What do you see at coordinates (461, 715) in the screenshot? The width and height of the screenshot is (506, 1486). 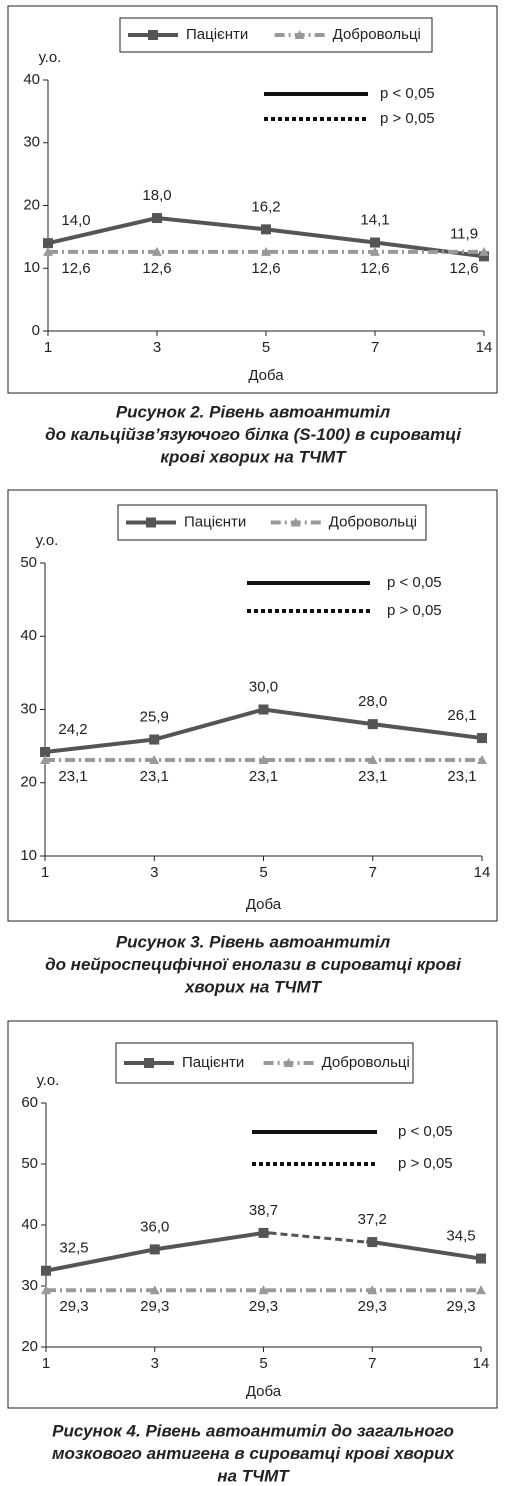 I see `value-label: 26,1` at bounding box center [461, 715].